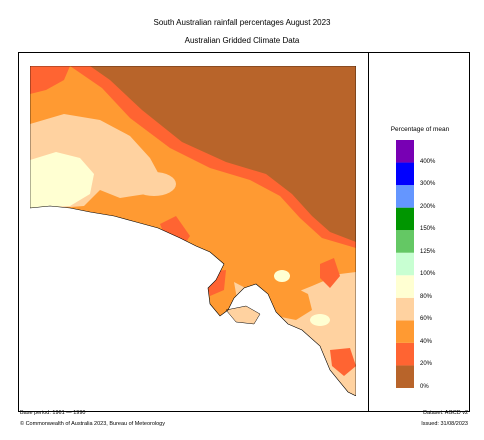 This screenshot has height=440, width=484. Describe the element at coordinates (426, 296) in the screenshot. I see `legend-label: 80%` at that location.